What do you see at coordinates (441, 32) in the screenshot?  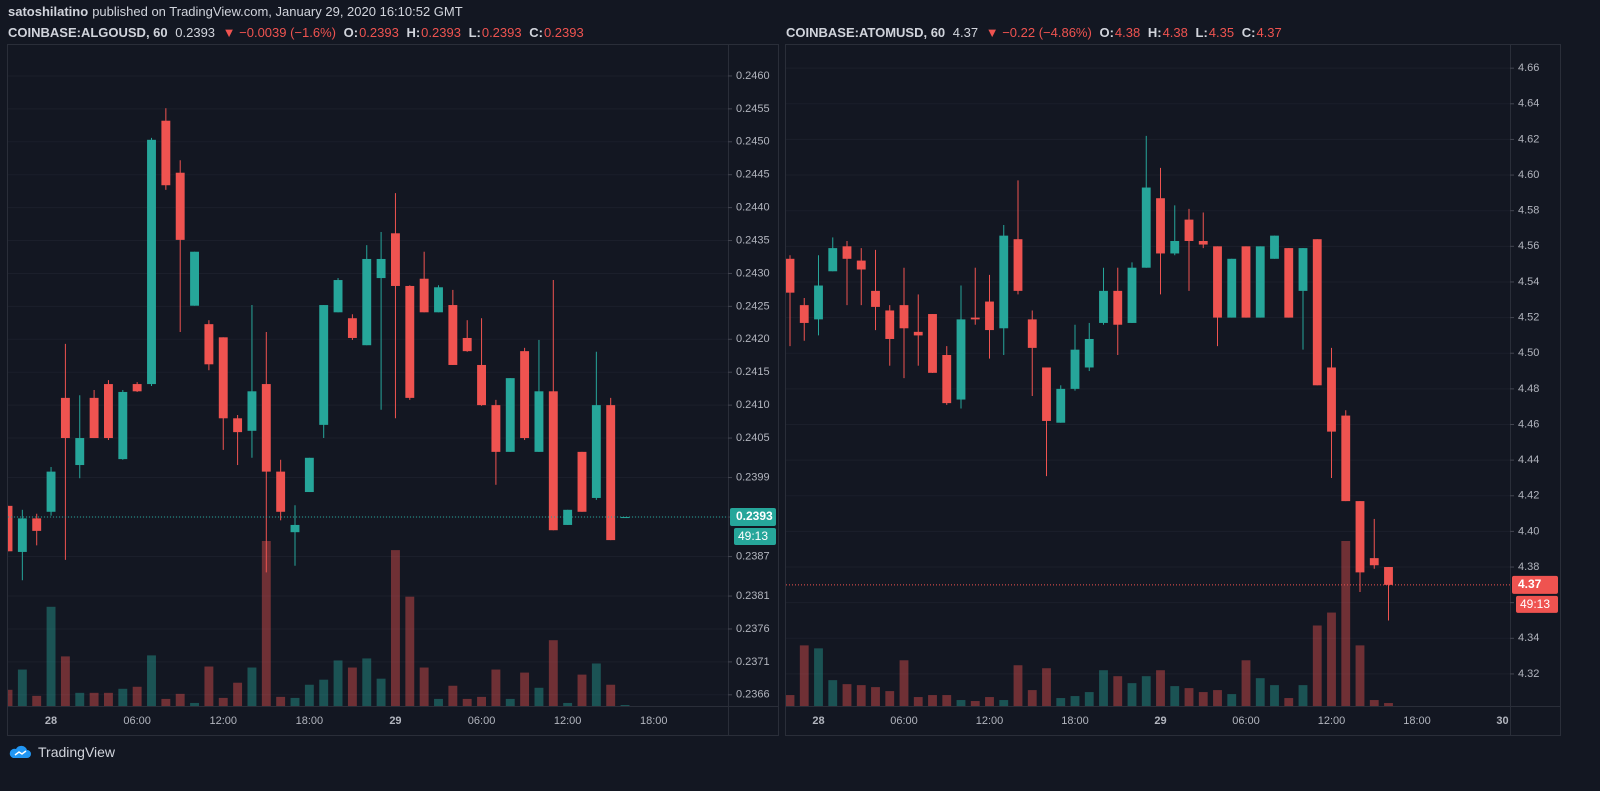 I see `high-value: 0.2393` at bounding box center [441, 32].